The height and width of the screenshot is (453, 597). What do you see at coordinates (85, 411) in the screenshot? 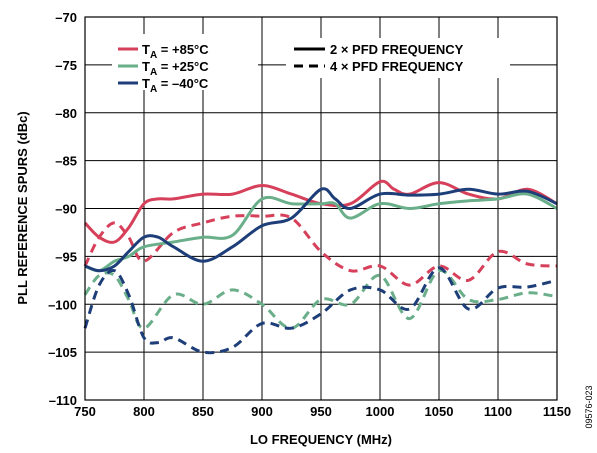
I see `x-tick-label: 750` at bounding box center [85, 411].